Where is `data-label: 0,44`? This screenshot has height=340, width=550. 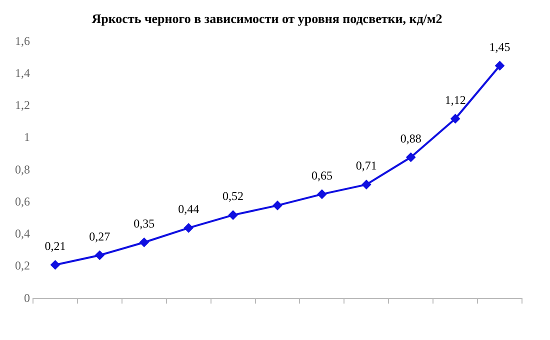
data-label: 0,44 is located at coordinates (189, 209).